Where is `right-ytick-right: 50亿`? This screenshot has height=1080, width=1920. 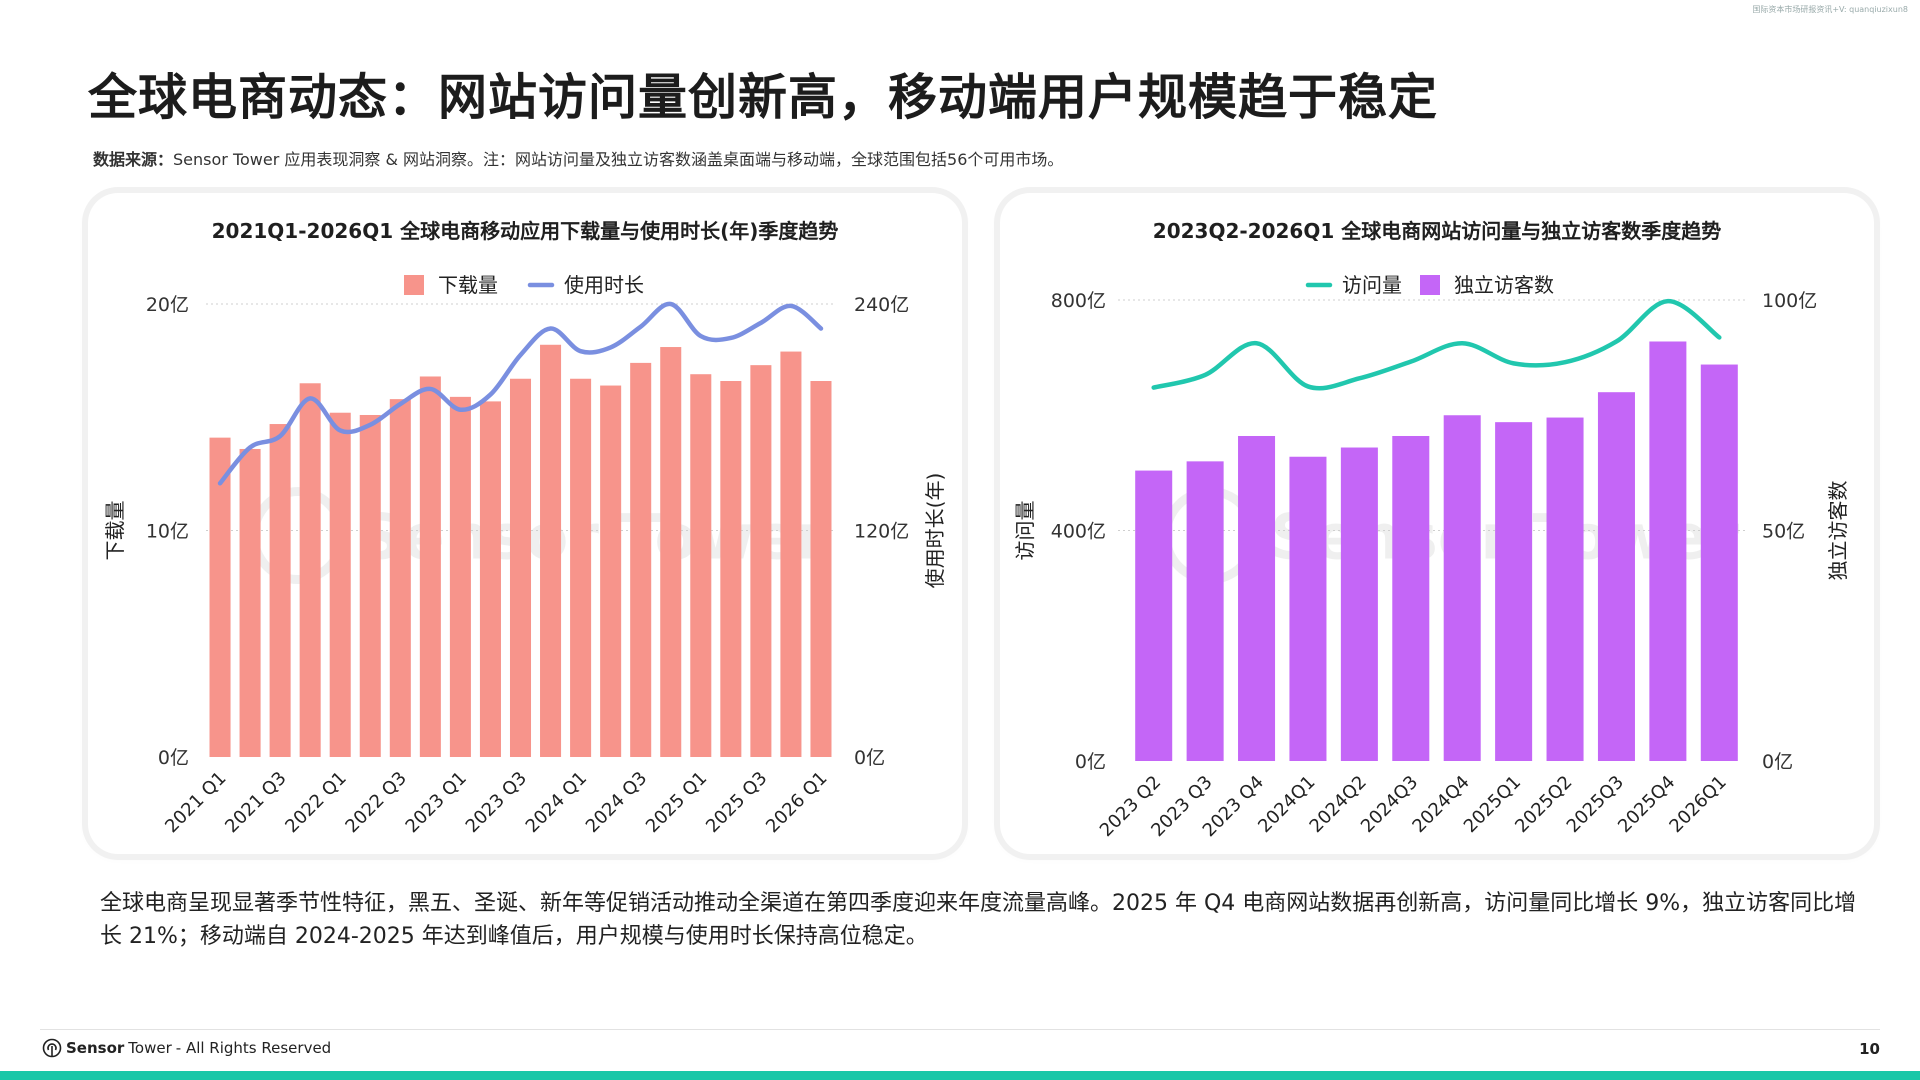
right-ytick-right: 50亿 is located at coordinates (1783, 532).